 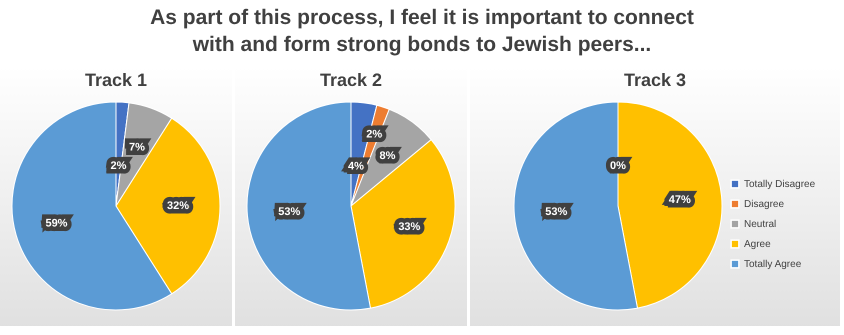 I want to click on data-label: 8%, so click(x=387, y=156).